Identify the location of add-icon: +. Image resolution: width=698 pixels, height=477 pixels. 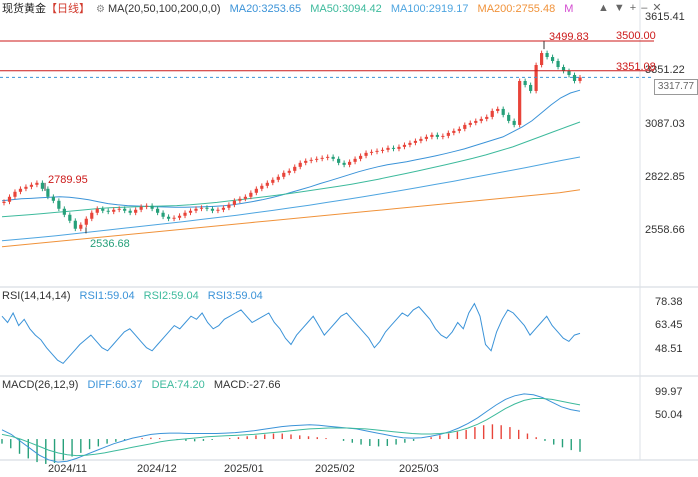
(635, 8).